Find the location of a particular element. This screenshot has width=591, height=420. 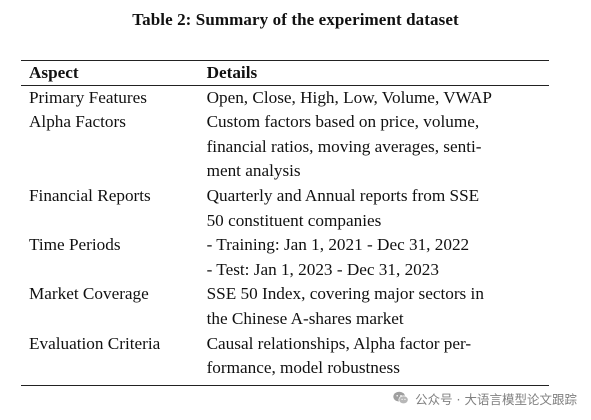

detail-line: SSE 50 Index, covering major sectors in is located at coordinates (345, 294).